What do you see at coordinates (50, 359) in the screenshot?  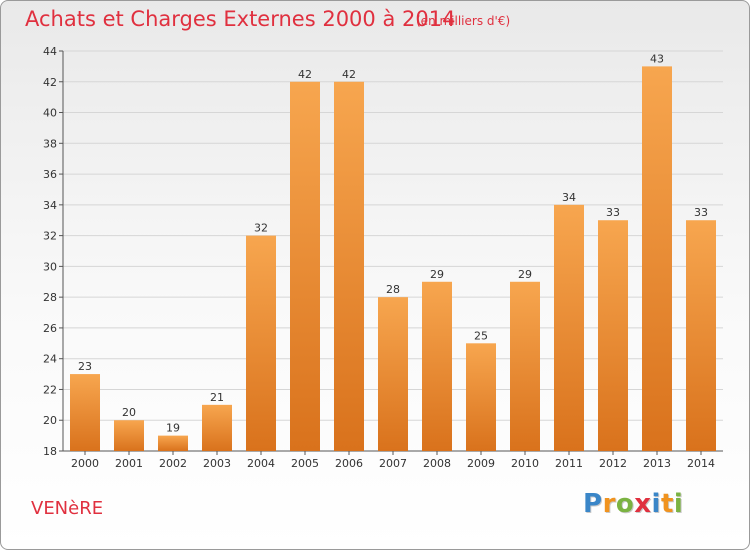 I see `y-tick-label: 24` at bounding box center [50, 359].